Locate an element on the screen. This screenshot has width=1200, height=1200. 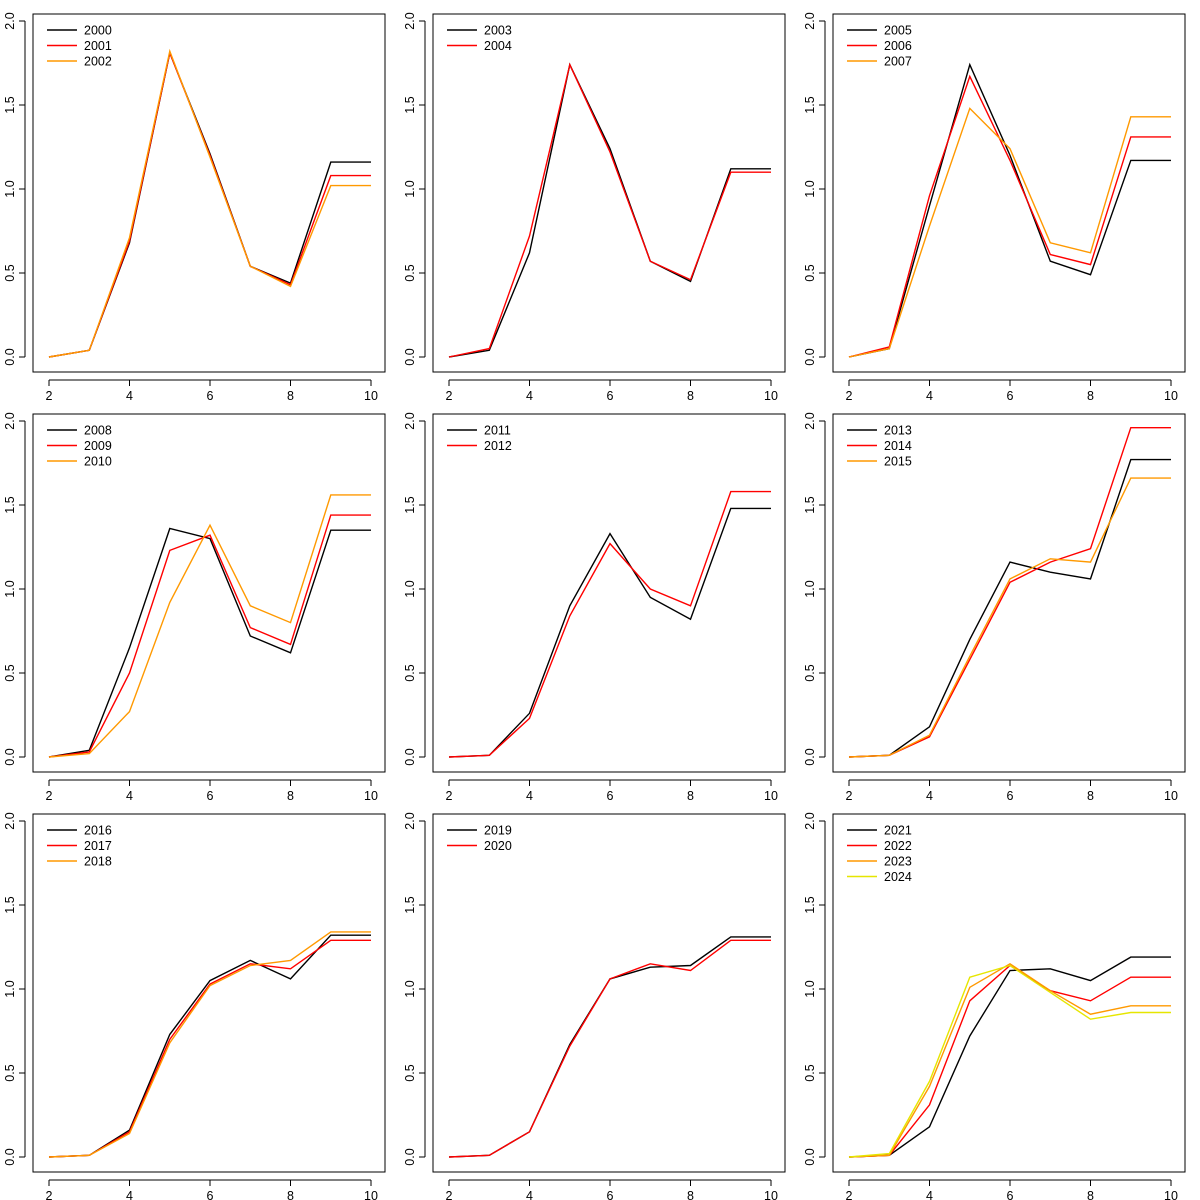
series-line-2019 is located at coordinates (609, 1047).